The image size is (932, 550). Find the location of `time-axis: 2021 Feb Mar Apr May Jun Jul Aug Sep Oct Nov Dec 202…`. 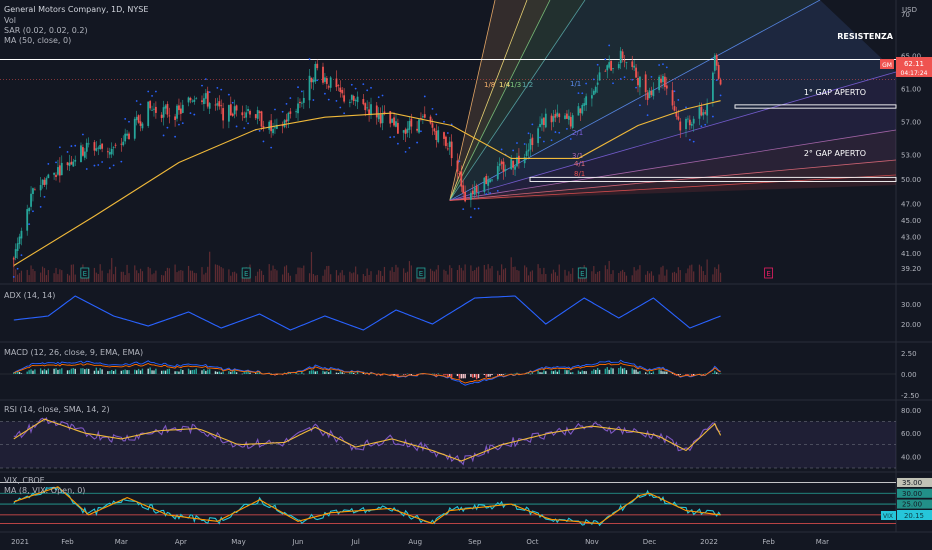

time-axis: 2021 Feb Mar Apr May Jun Jul Aug Sep Oct Nov Dec 202… is located at coordinates (420, 542).